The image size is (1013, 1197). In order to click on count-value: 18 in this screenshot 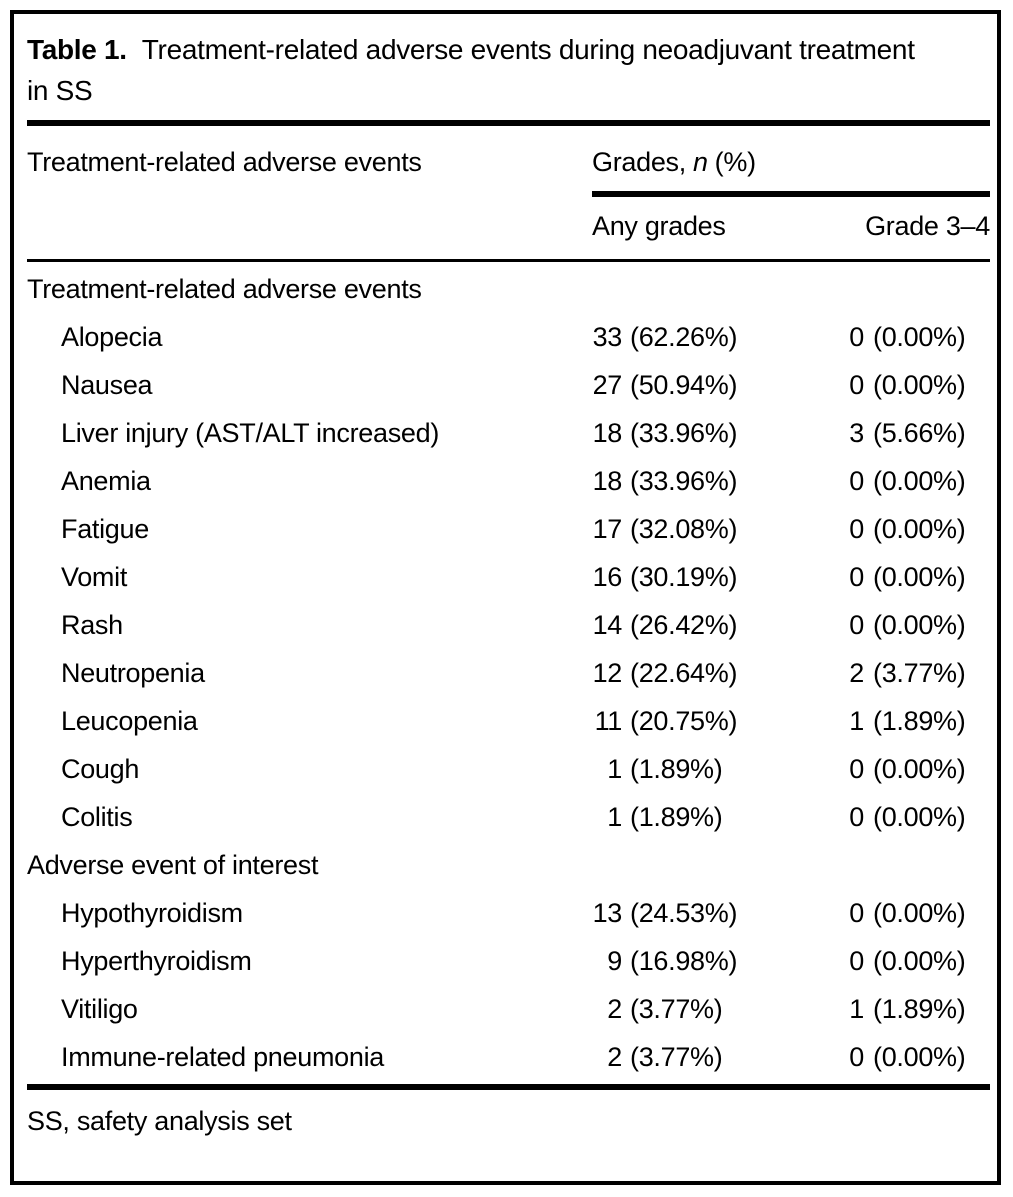, I will do `click(607, 481)`.